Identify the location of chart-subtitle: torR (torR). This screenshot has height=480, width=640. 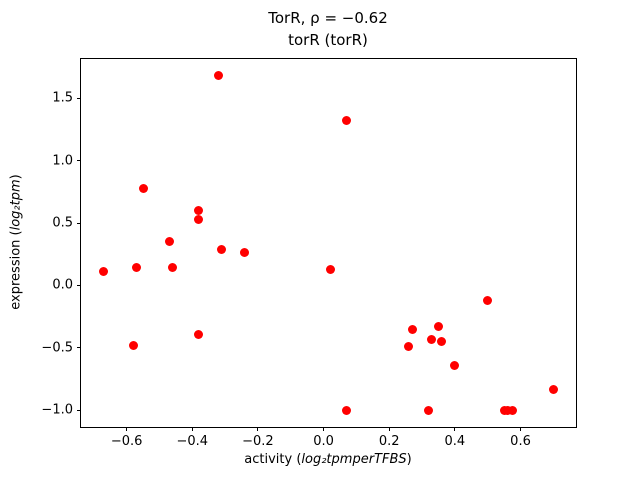
(328, 39).